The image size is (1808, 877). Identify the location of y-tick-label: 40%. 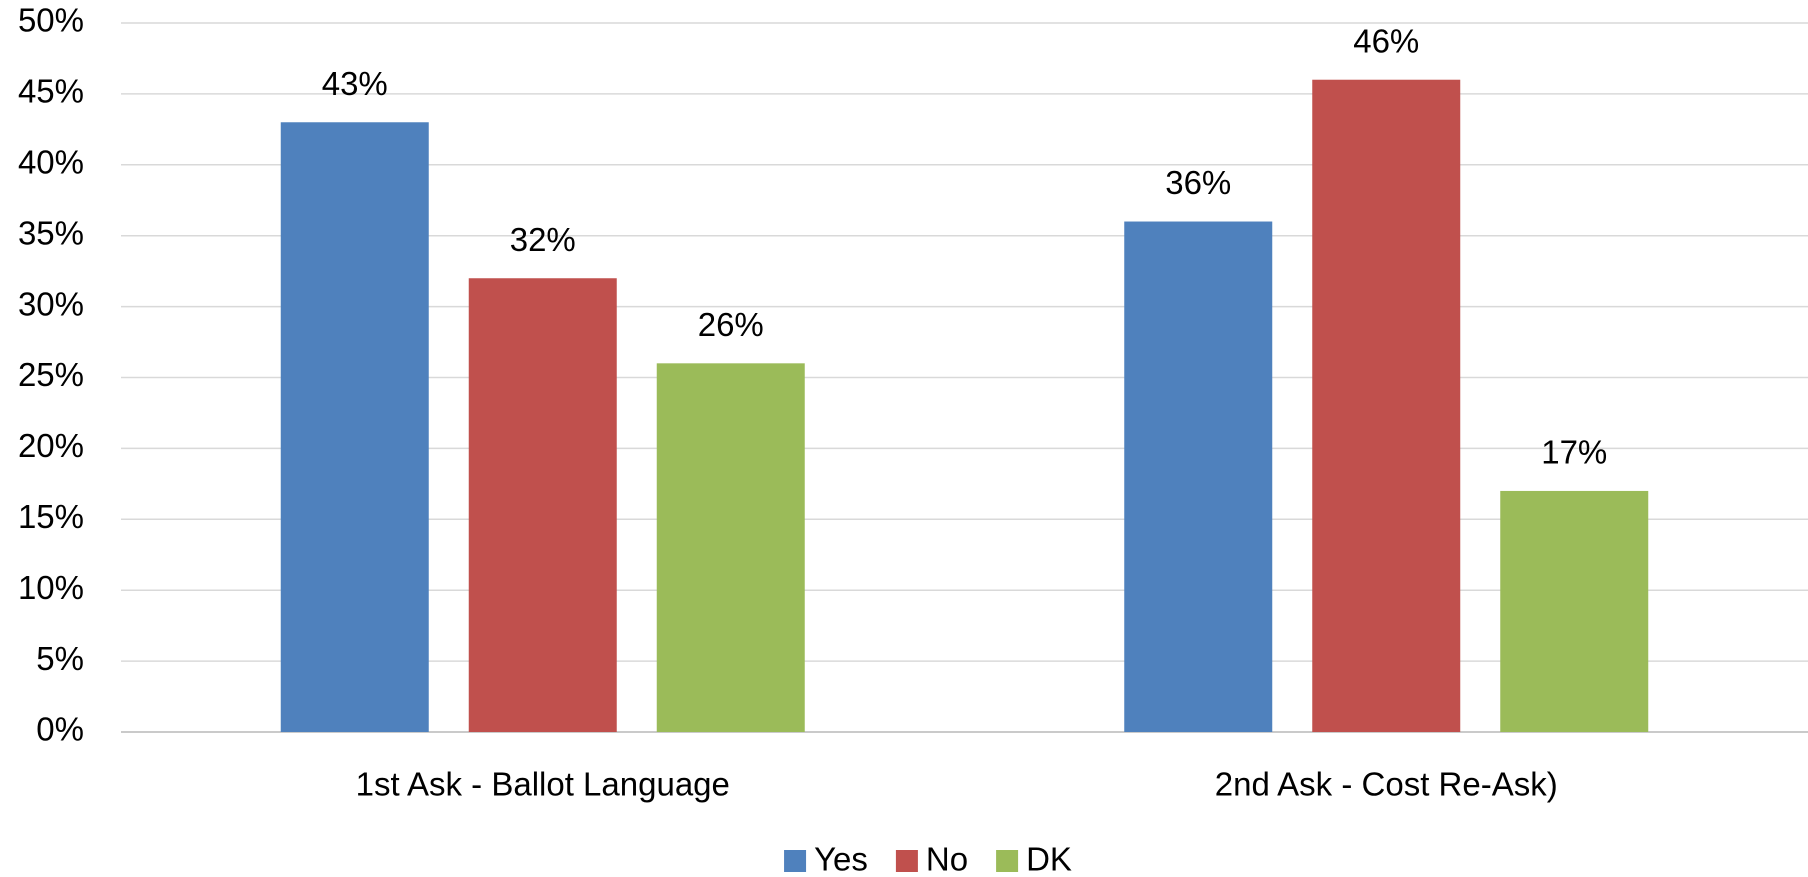
(51, 162).